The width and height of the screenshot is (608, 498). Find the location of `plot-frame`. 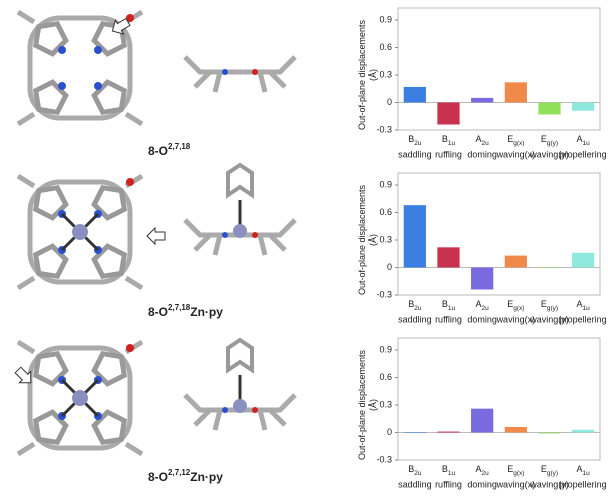

plot-frame is located at coordinates (499, 399).